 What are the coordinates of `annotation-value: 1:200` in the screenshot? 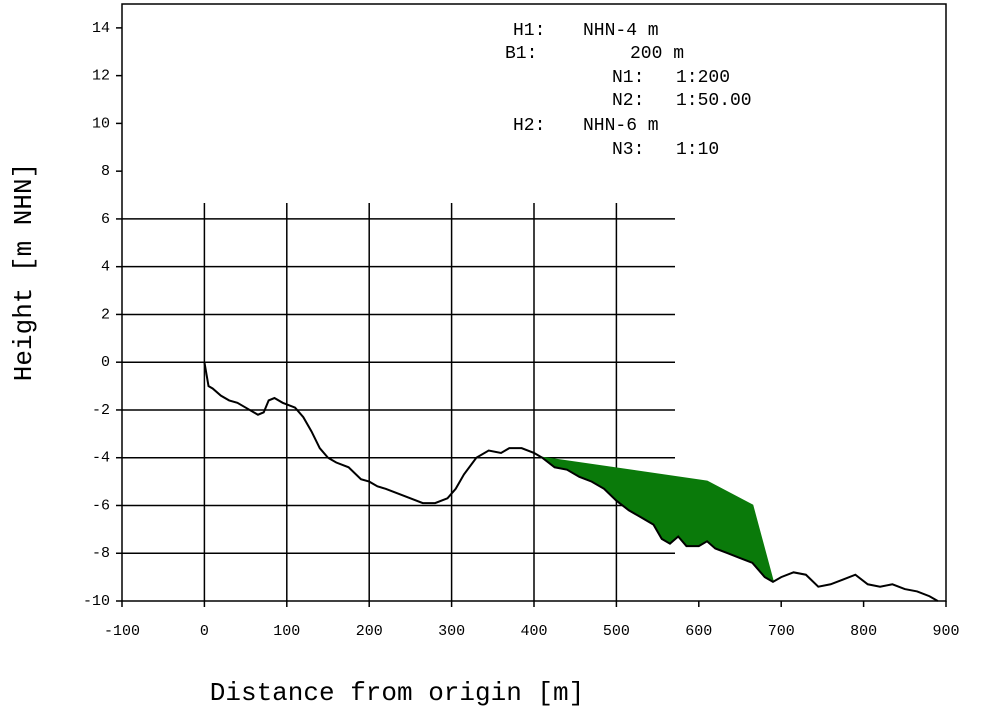 It's located at (703, 78).